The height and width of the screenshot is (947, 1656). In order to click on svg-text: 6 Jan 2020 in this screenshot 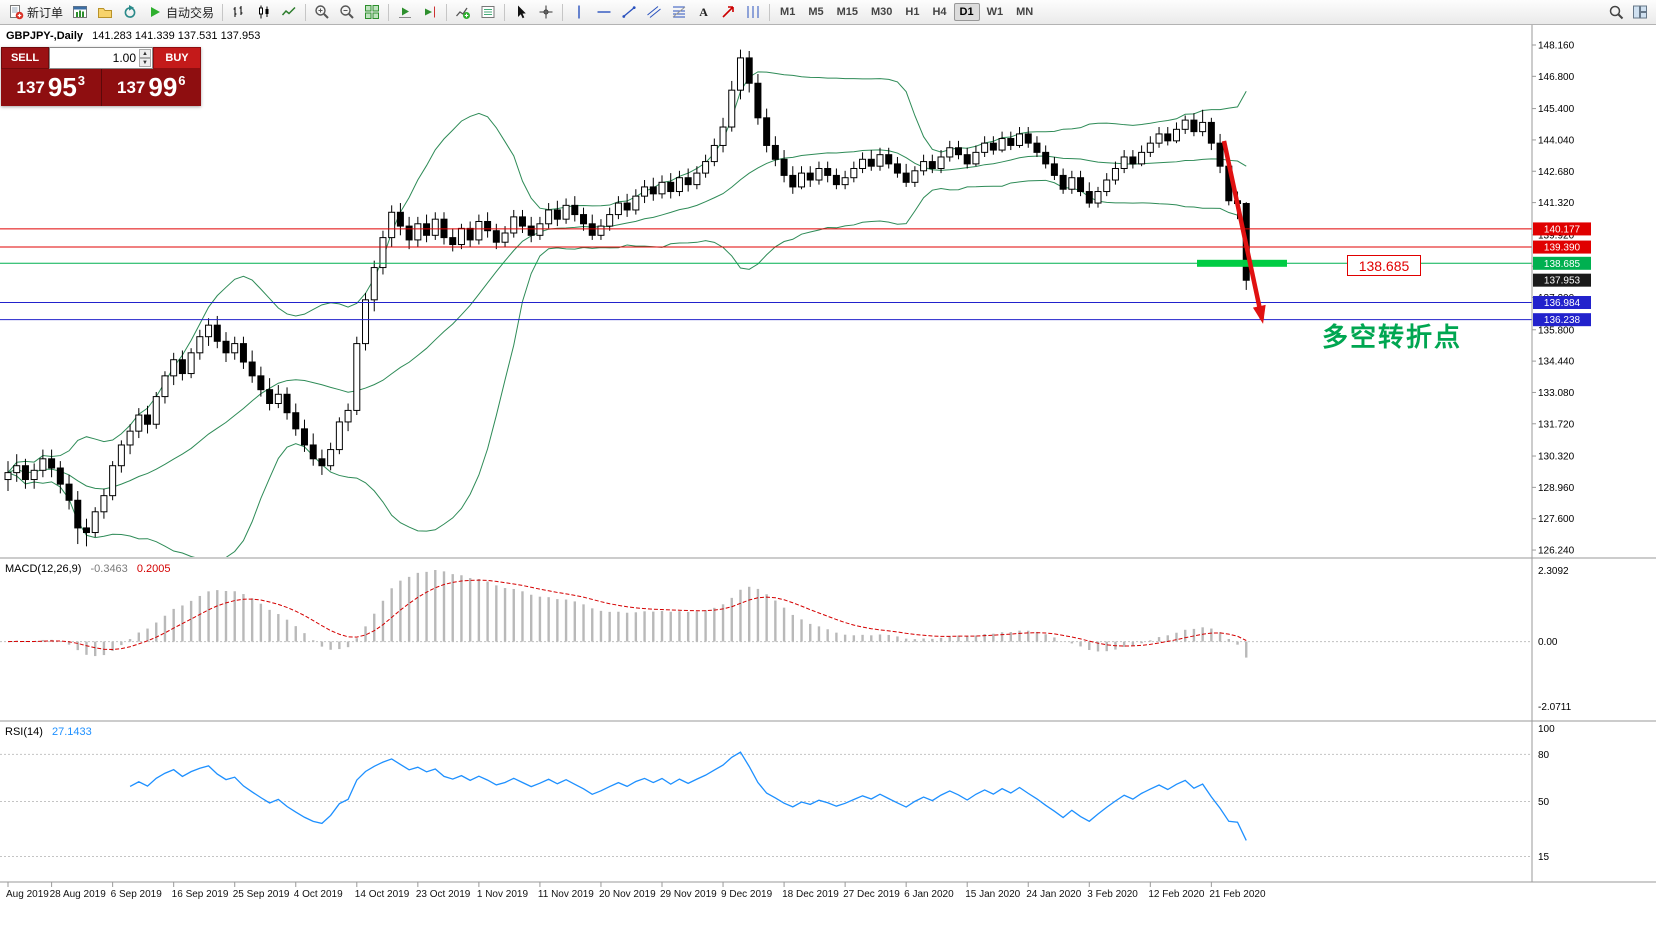, I will do `click(929, 894)`.